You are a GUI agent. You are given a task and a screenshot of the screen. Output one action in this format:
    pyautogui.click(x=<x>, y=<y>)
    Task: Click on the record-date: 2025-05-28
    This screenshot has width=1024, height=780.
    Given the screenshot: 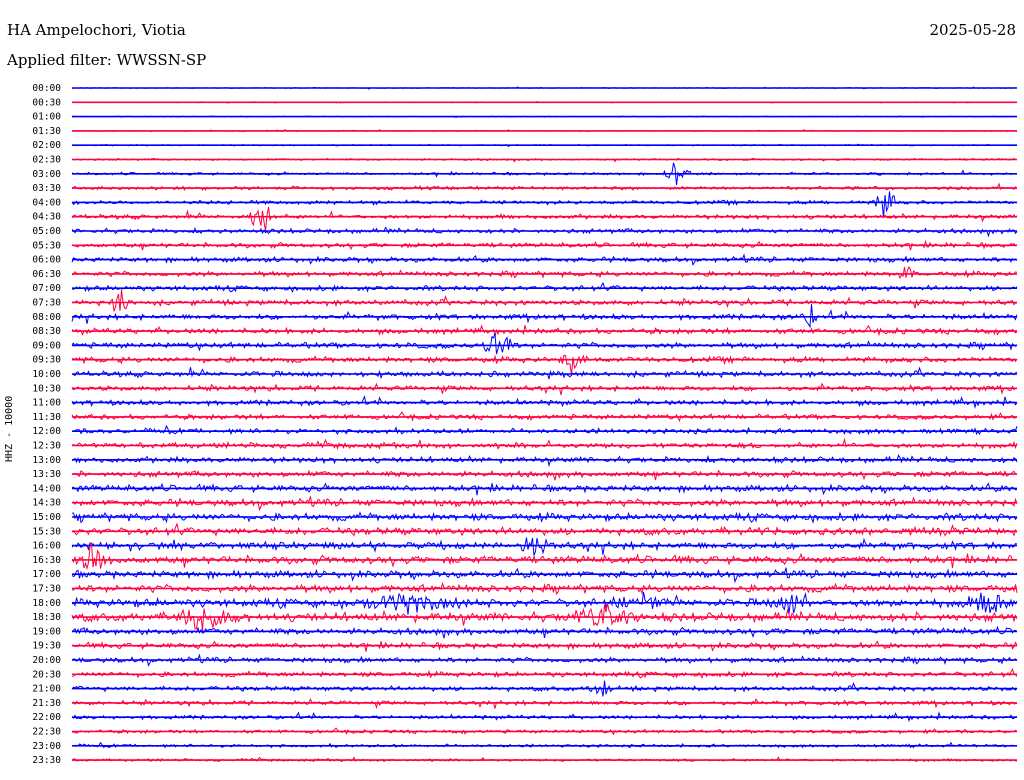 What is the action you would take?
    pyautogui.click(x=972, y=30)
    